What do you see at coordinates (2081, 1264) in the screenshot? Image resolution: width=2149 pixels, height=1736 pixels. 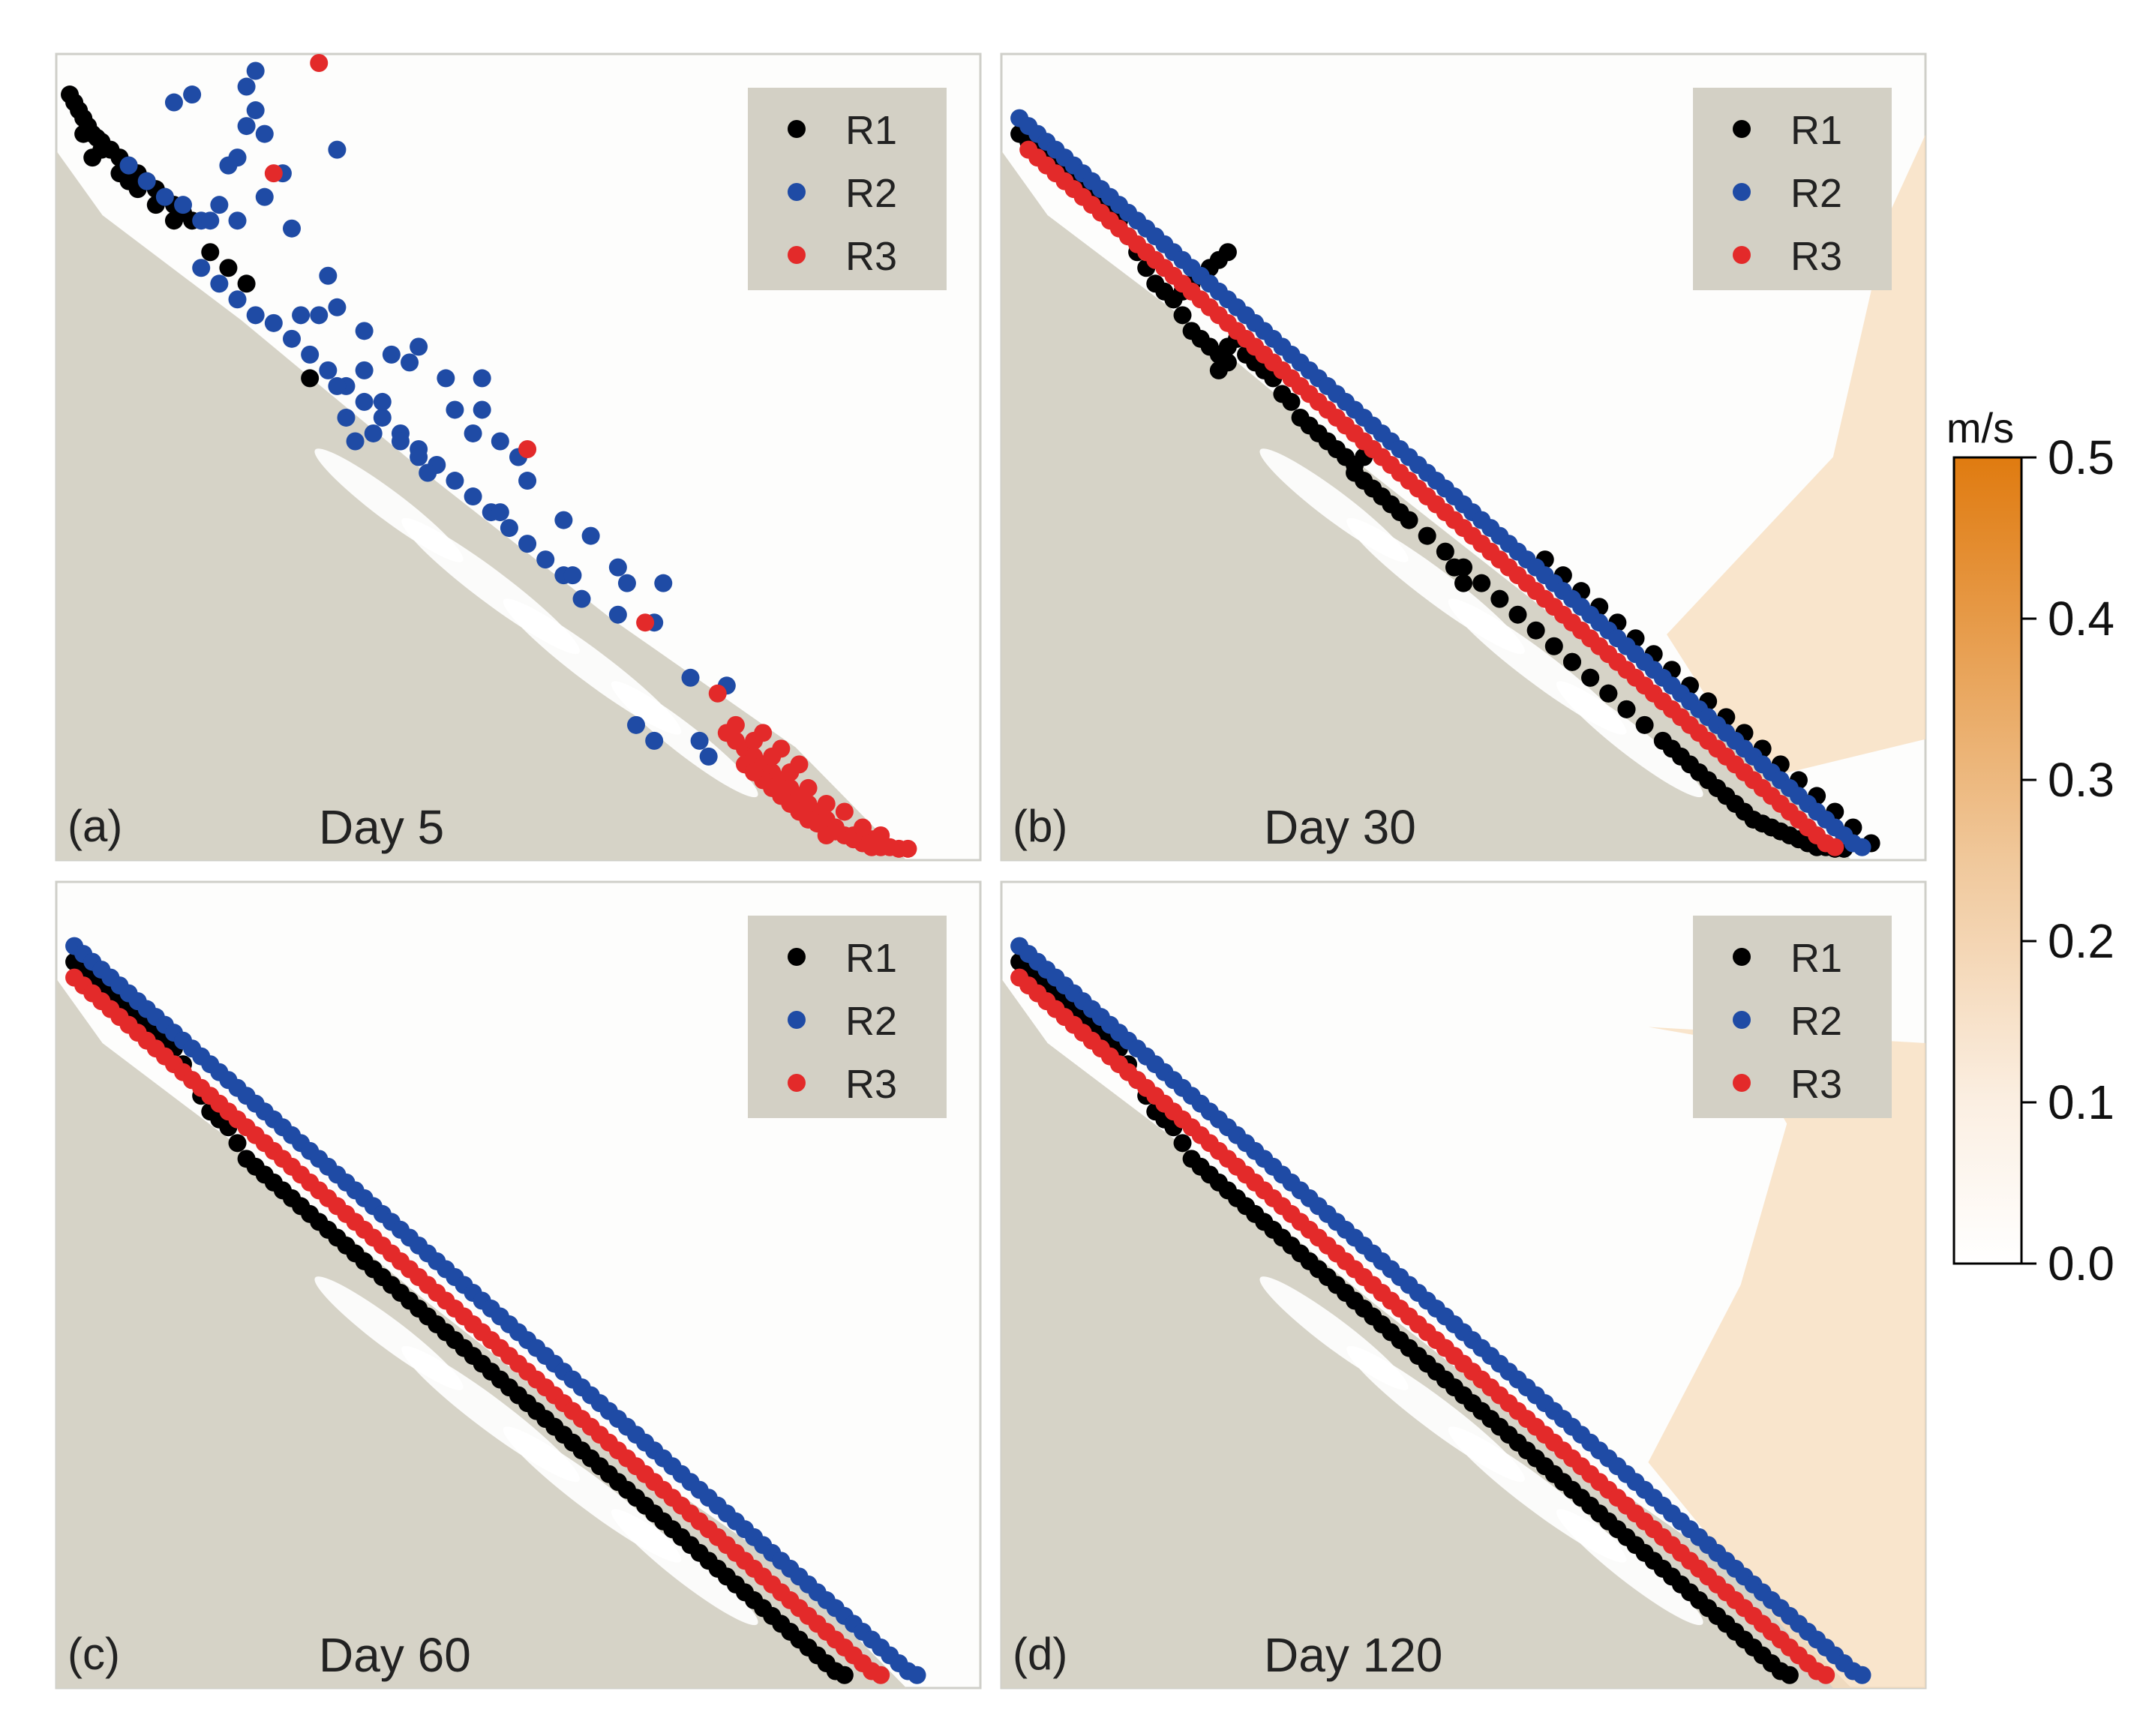 I see `colorbar-tick-label: 0.0` at bounding box center [2081, 1264].